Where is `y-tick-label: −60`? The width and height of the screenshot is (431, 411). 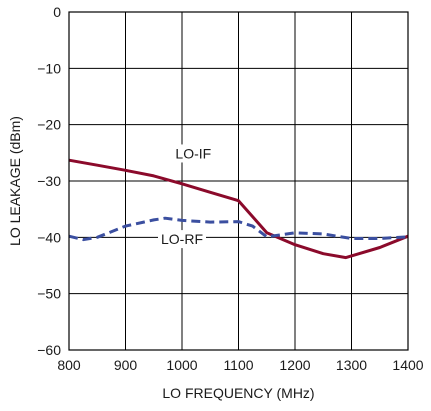 y-tick-label: −60 is located at coordinates (49, 350).